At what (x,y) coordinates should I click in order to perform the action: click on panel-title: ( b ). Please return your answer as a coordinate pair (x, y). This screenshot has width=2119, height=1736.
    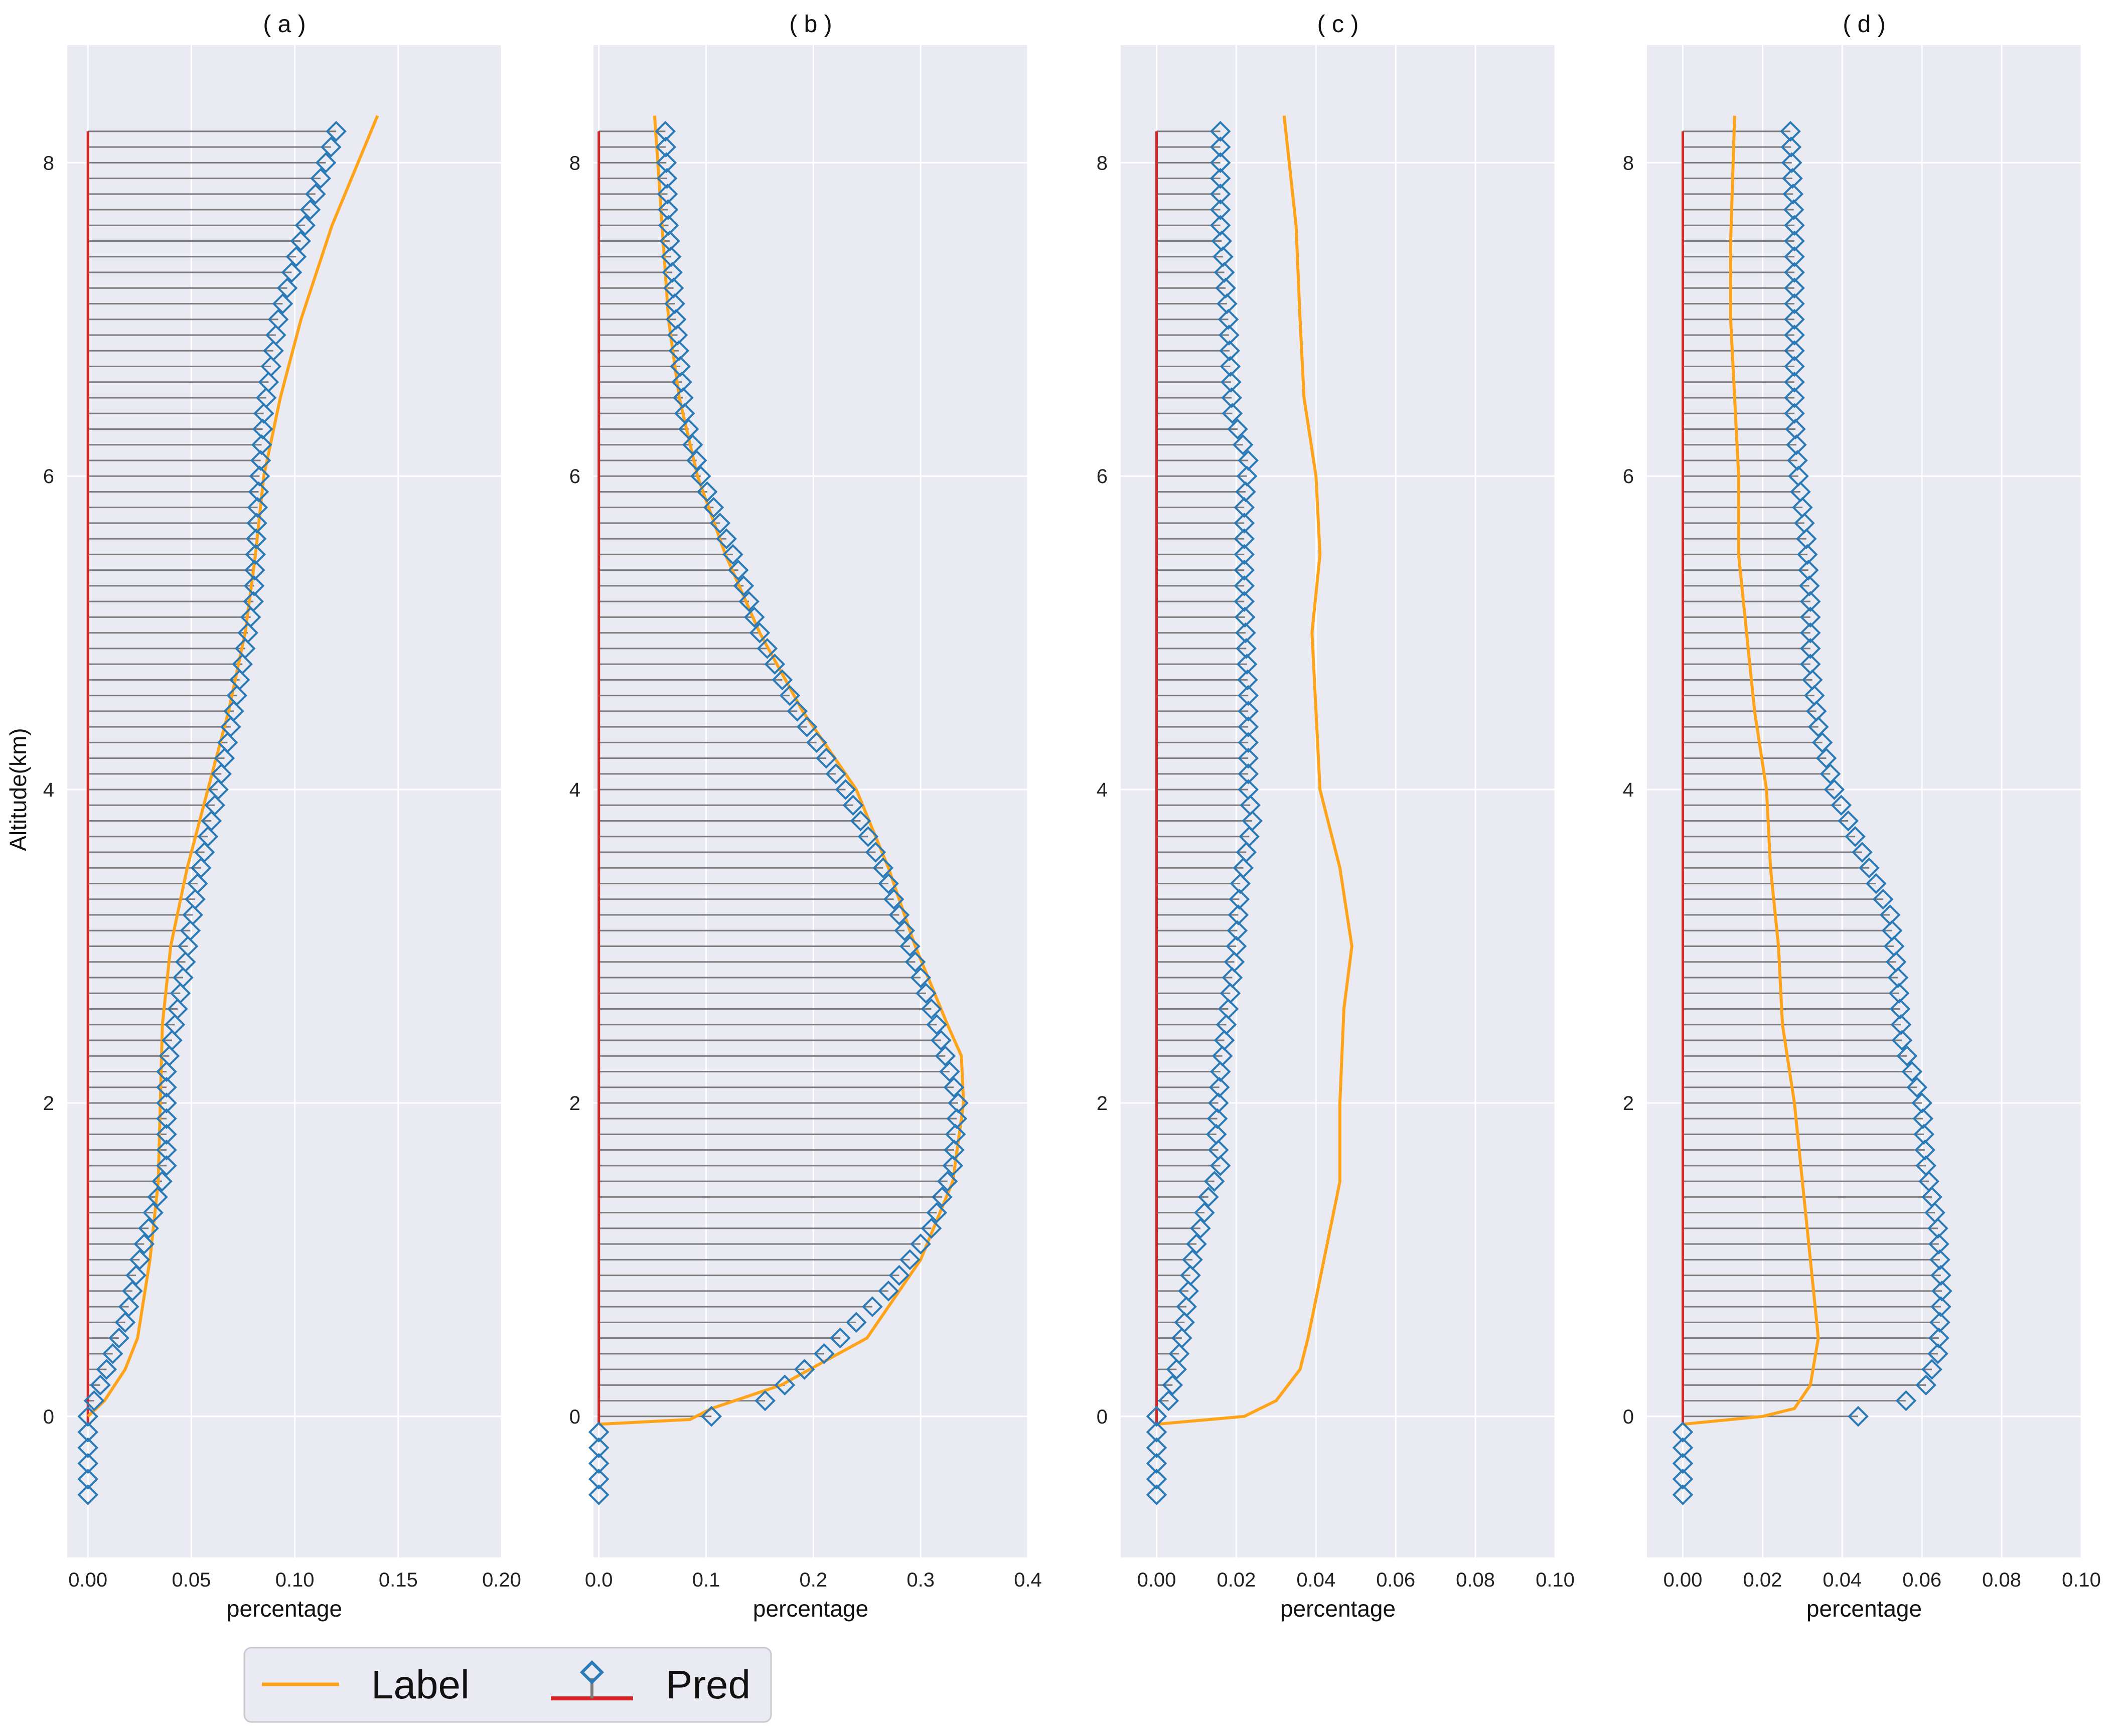
    Looking at the image, I should click on (811, 24).